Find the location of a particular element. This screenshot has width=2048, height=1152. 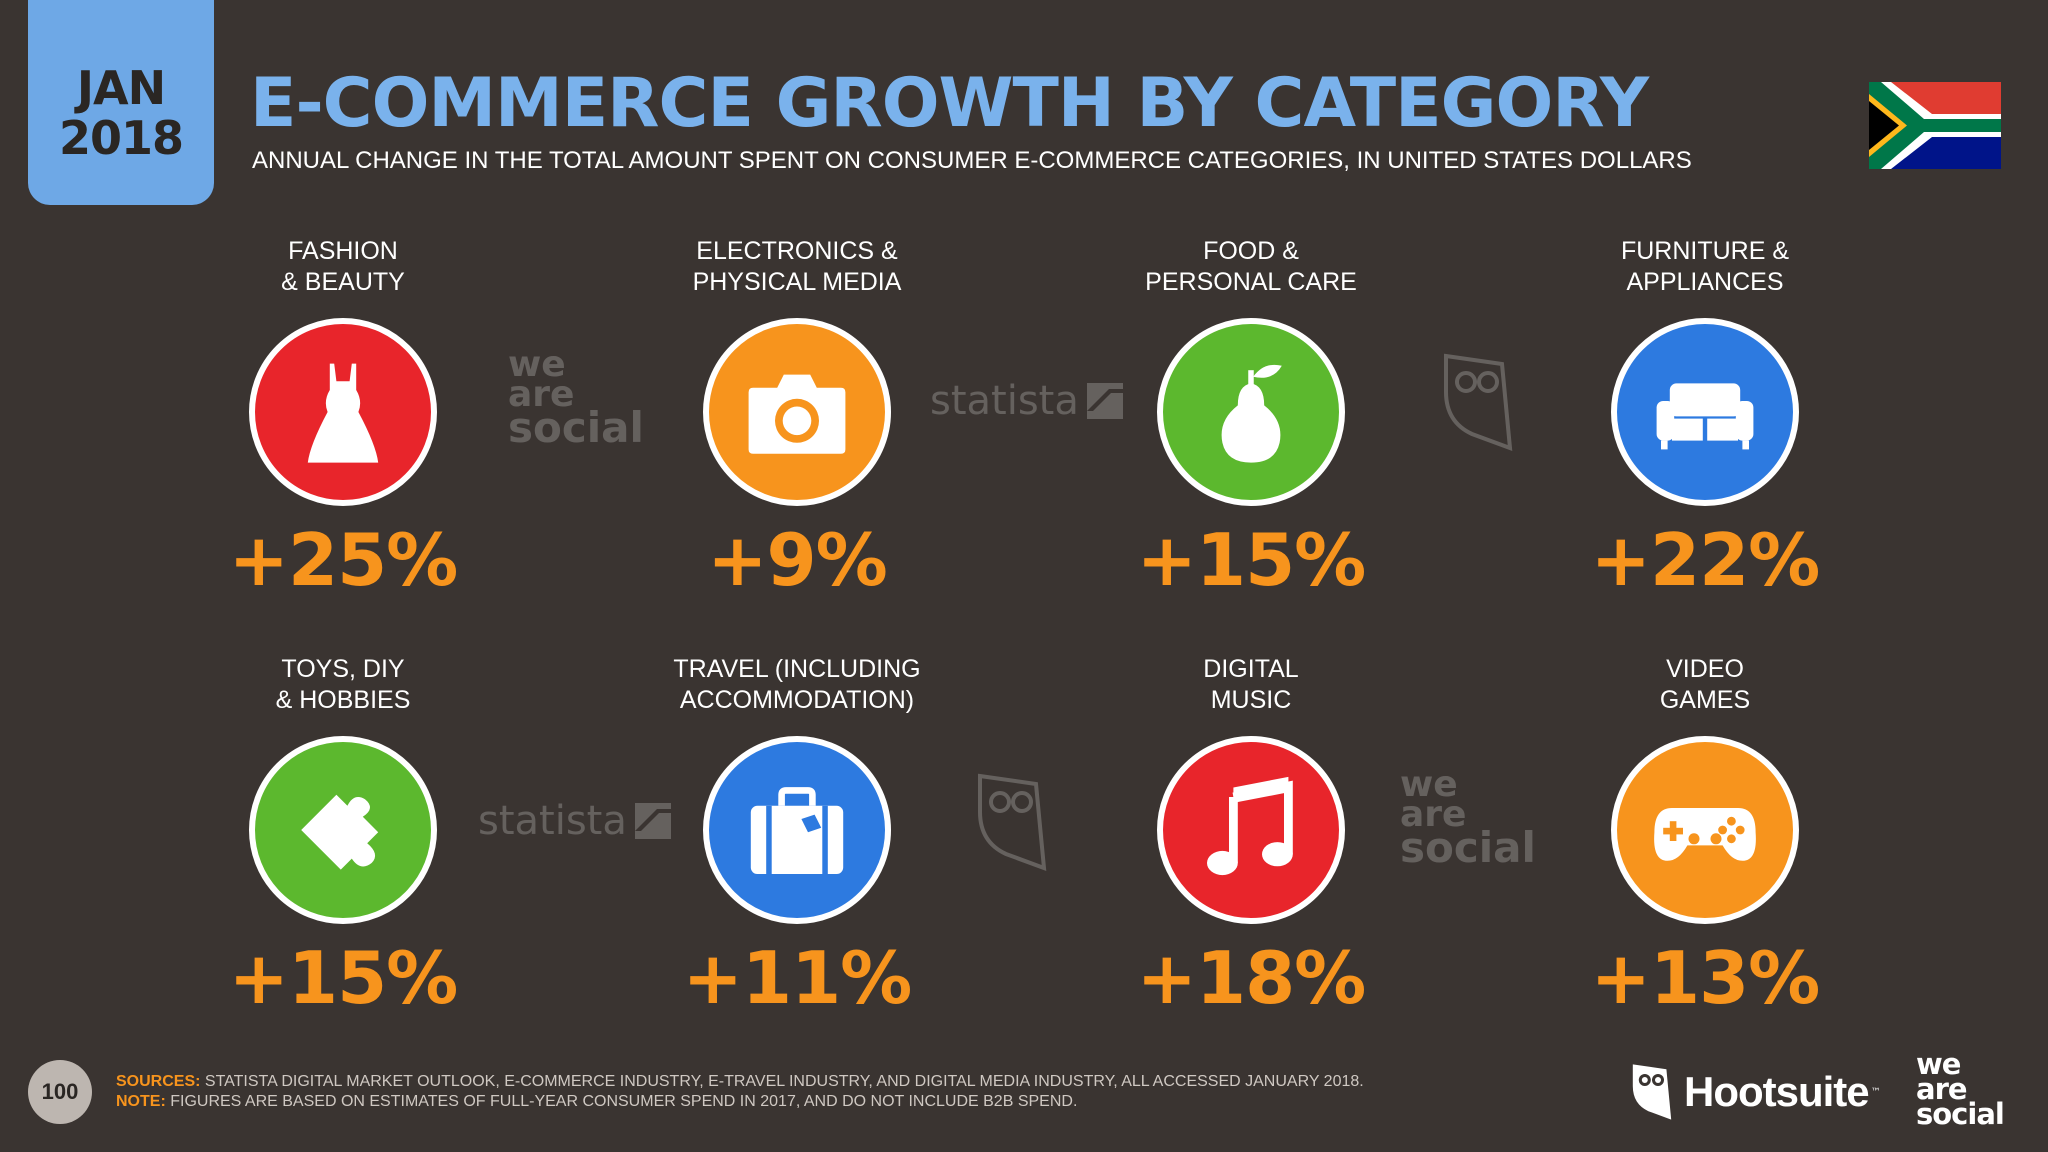

category-furniture-appliances: FURNITURE & APPLIANCES +22% is located at coordinates (1705, 418).